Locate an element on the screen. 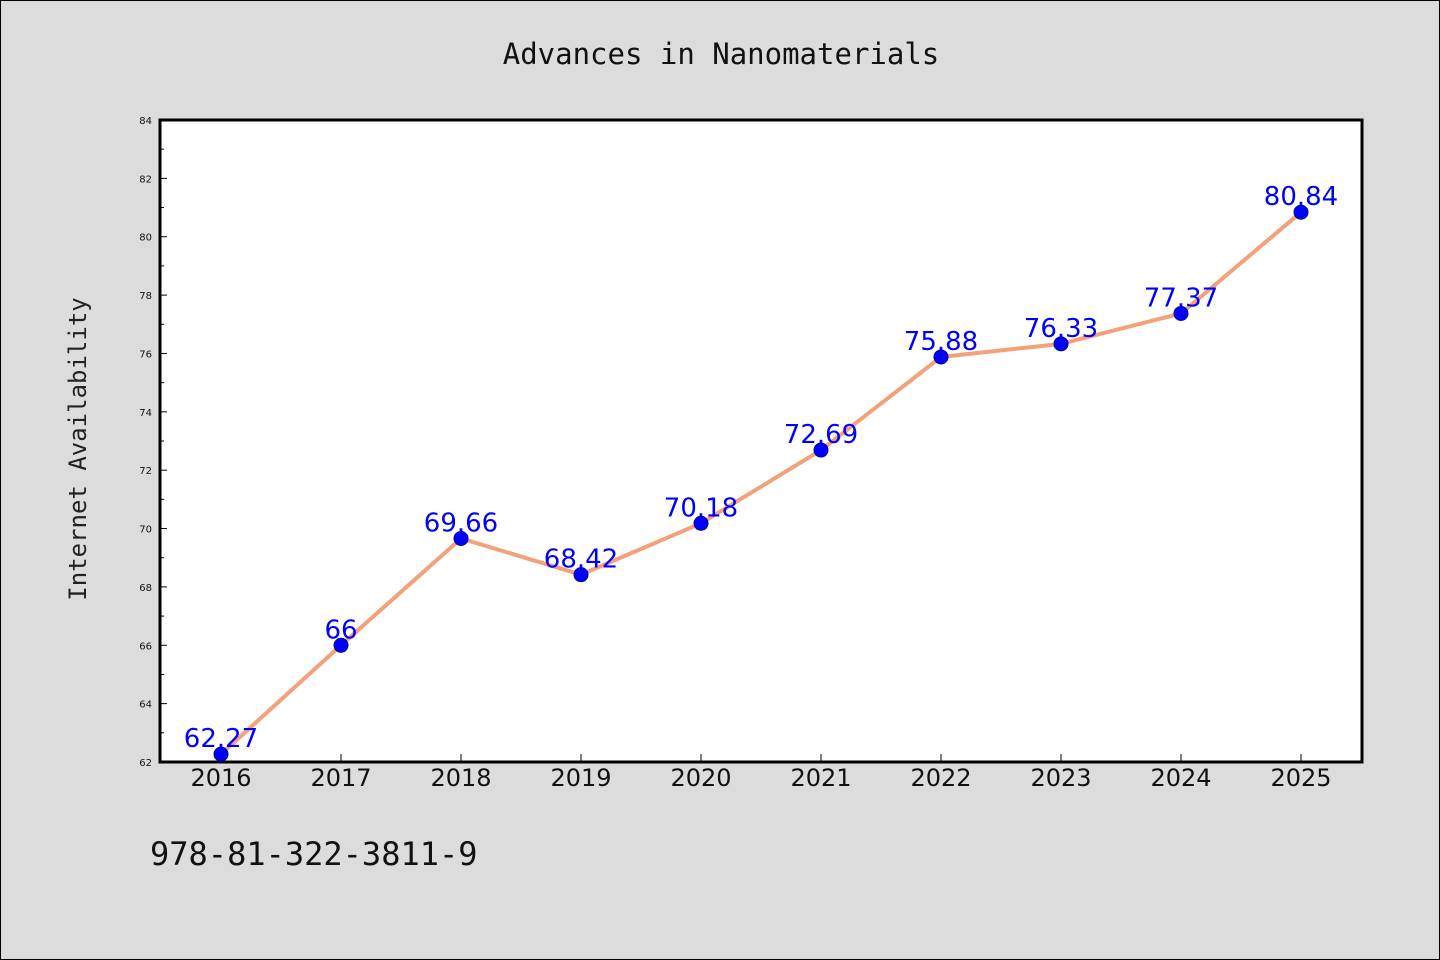  y-axis-label: Internet Availability is located at coordinates (78, 448).